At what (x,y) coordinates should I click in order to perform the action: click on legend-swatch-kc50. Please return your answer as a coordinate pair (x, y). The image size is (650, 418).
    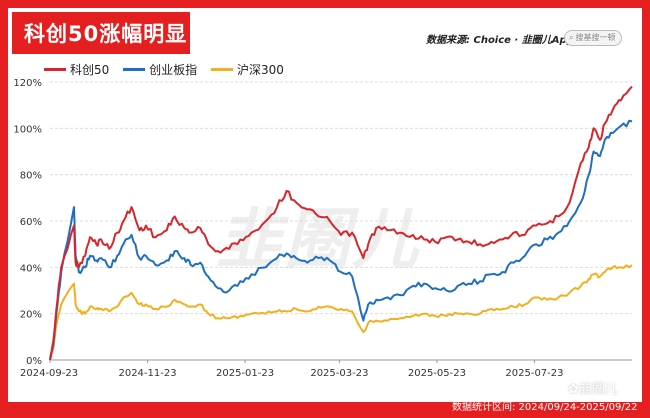
    Looking at the image, I should click on (55, 69).